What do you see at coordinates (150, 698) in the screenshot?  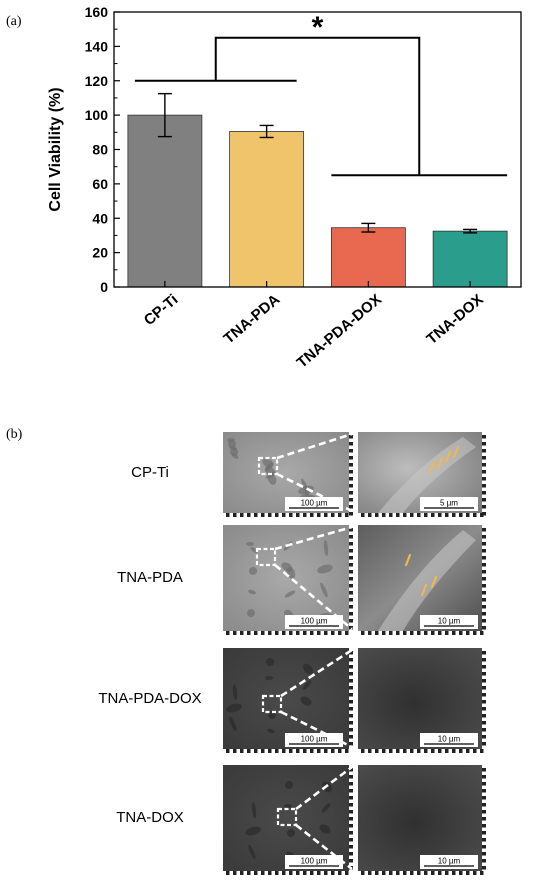 I see `sem-row-label: TNA-PDA-DOX` at bounding box center [150, 698].